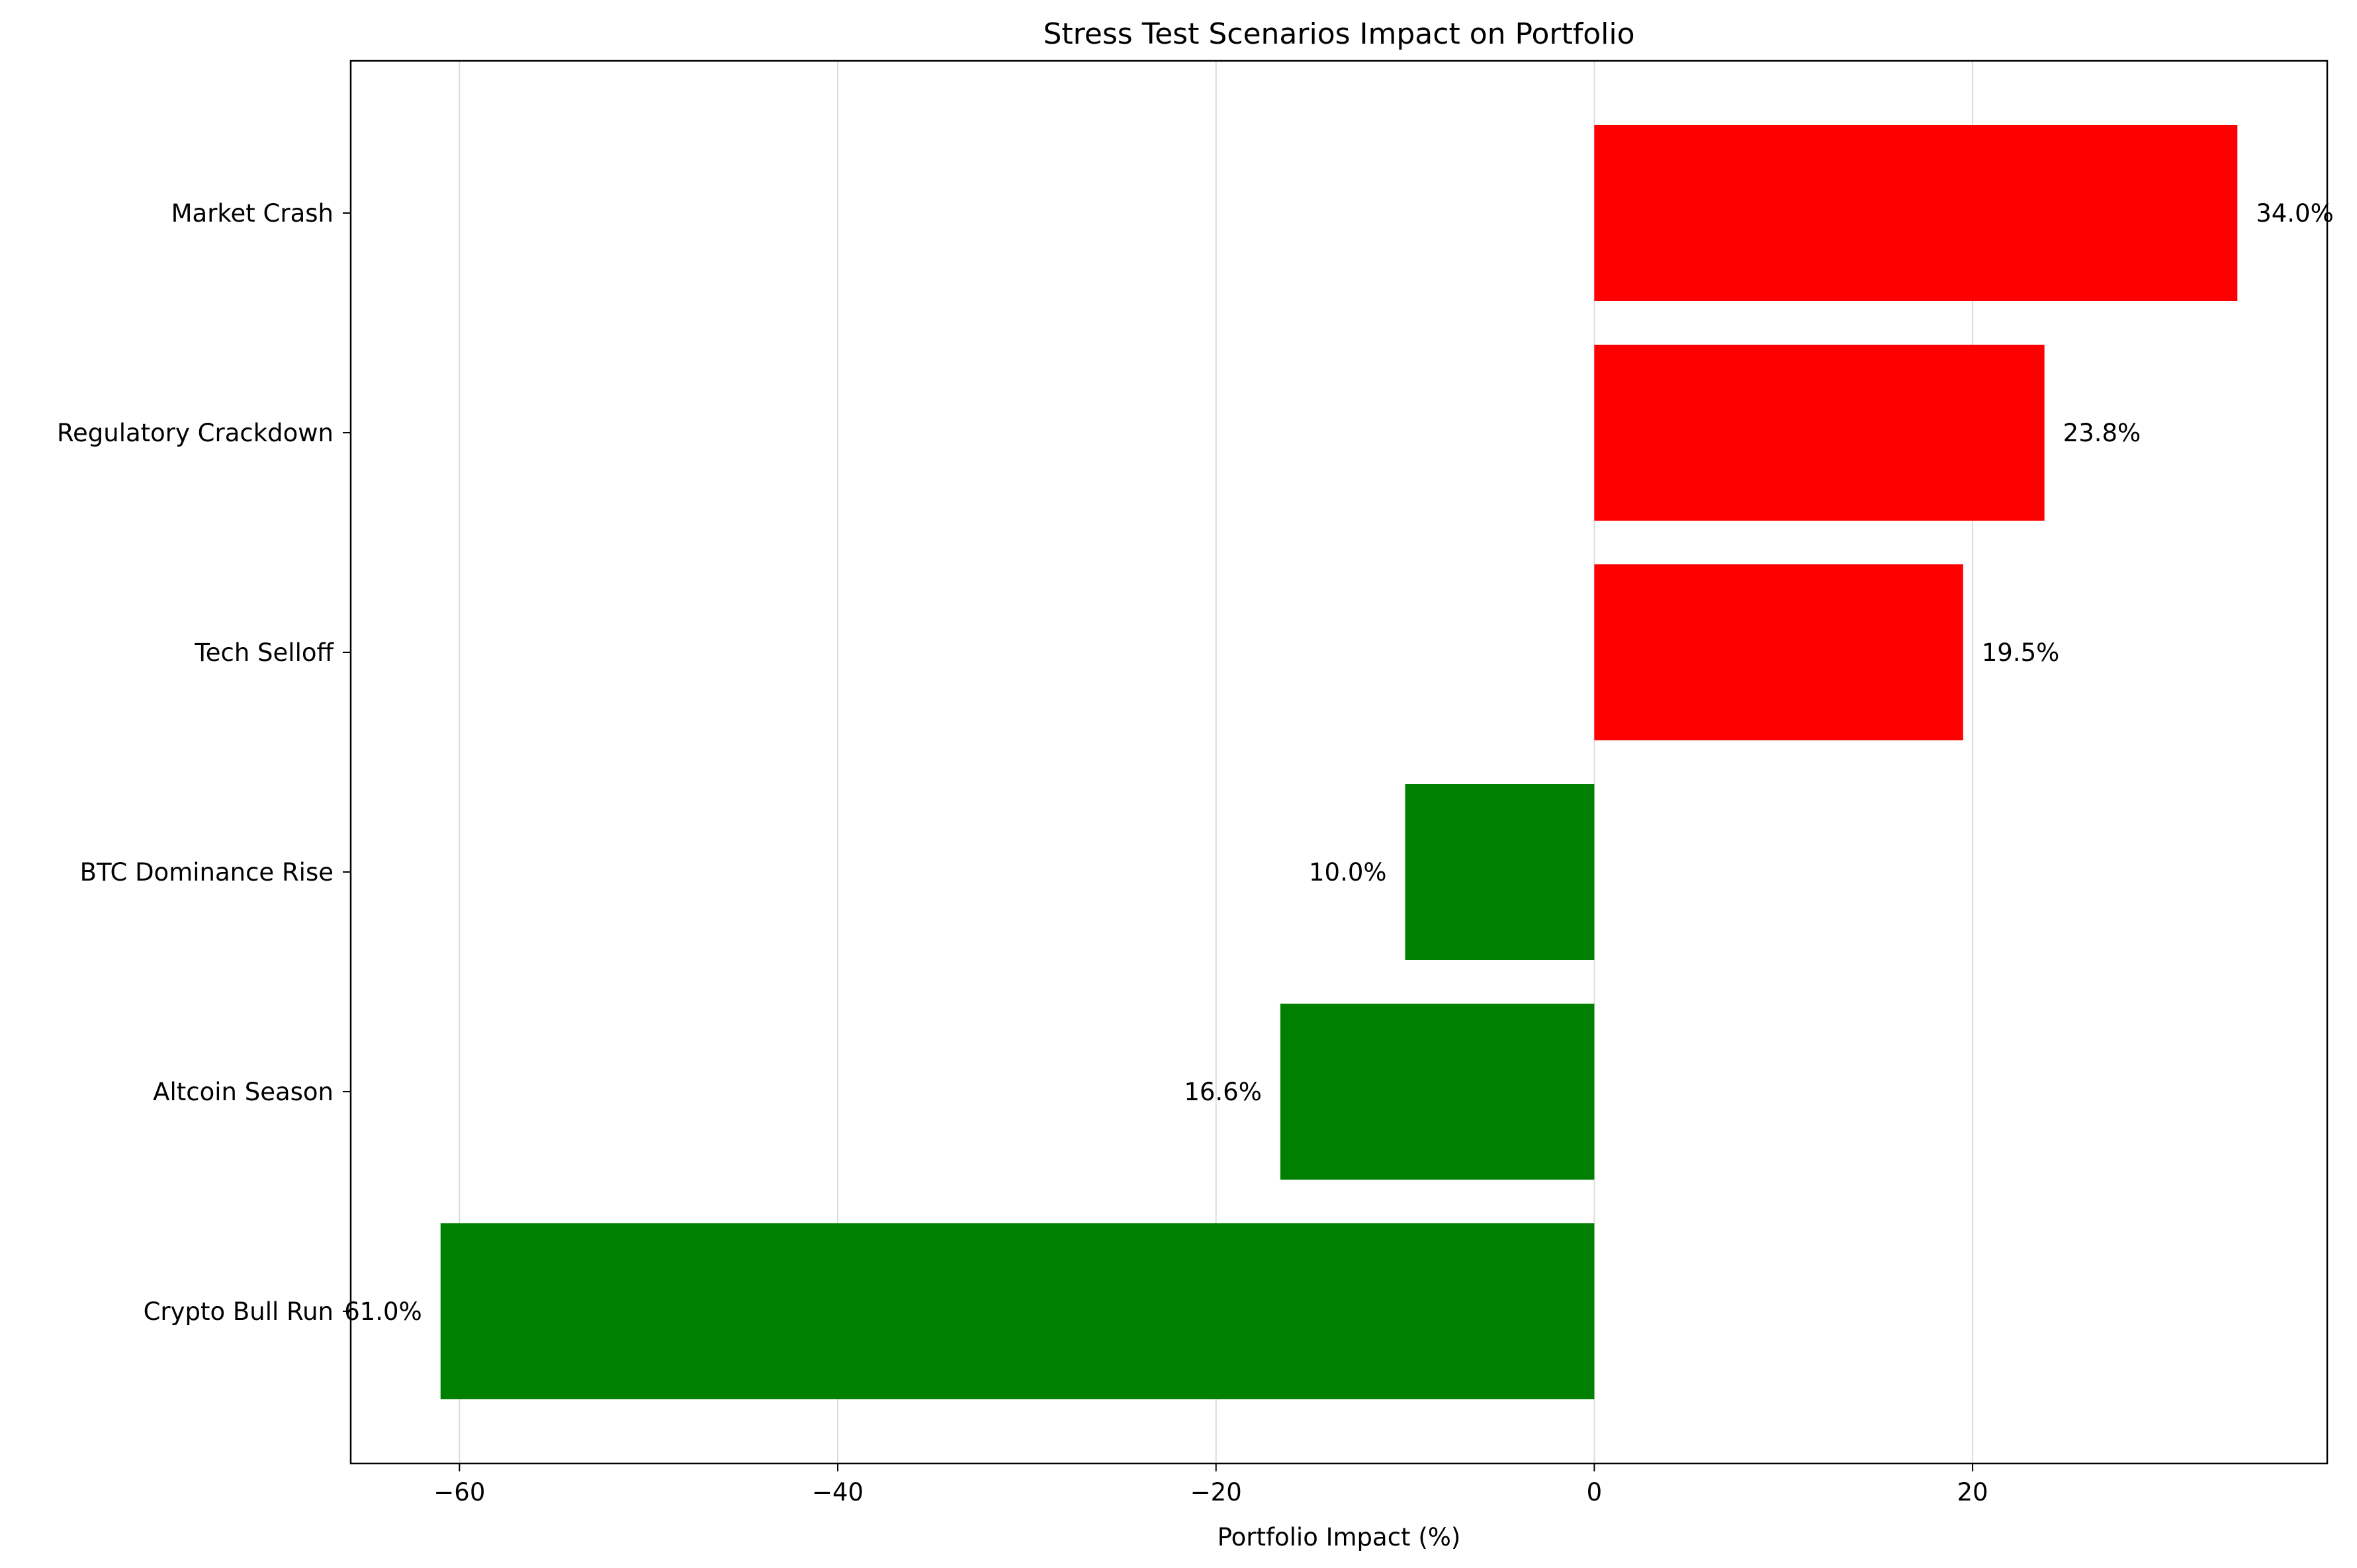 The height and width of the screenshot is (1568, 2357). I want to click on y-tick-label: Crypto Bull Run, so click(239, 1312).